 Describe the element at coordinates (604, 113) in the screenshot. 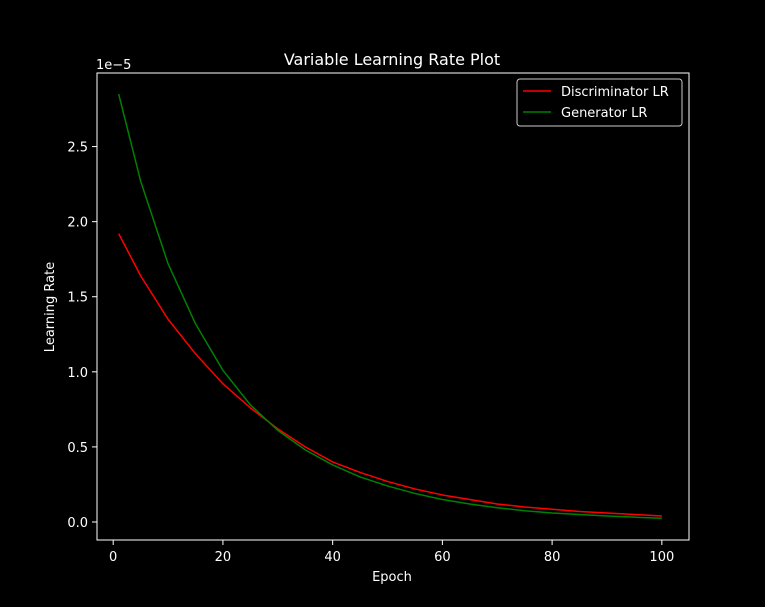

I see `legend-label: Generator LR` at that location.